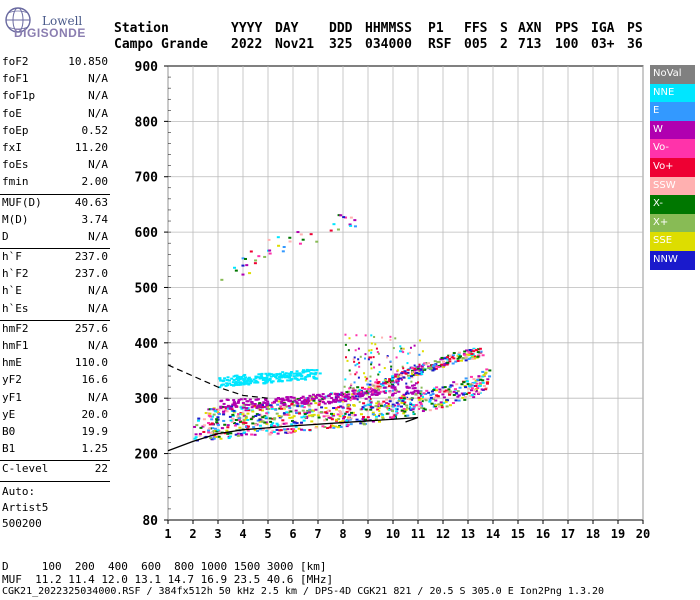 The width and height of the screenshot is (700, 600). I want to click on x-tick-label: 8, so click(342, 534).